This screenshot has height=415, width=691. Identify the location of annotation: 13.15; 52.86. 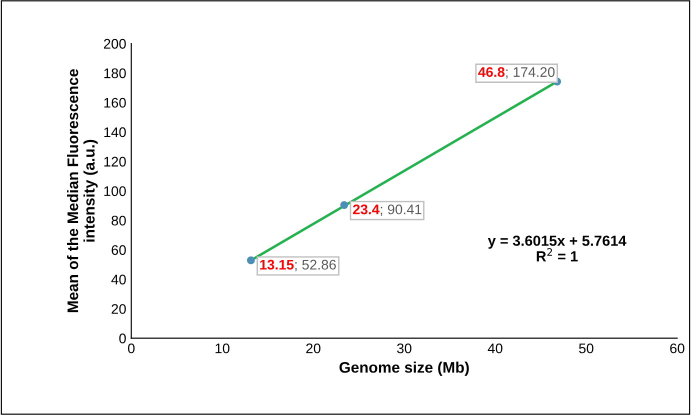
(298, 266).